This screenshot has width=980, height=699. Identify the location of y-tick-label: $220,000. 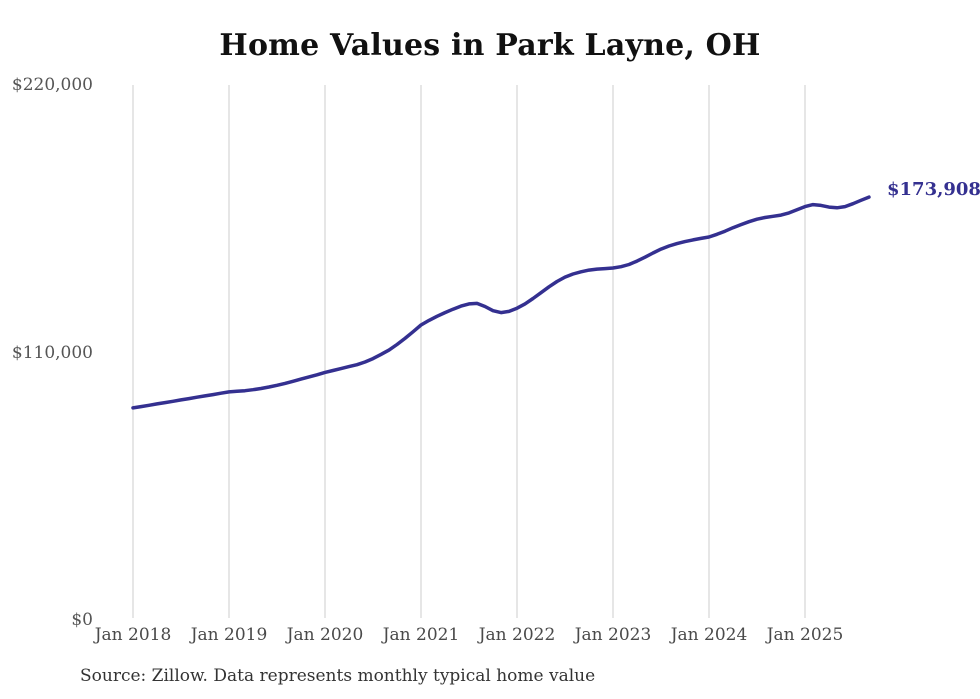
(52, 85).